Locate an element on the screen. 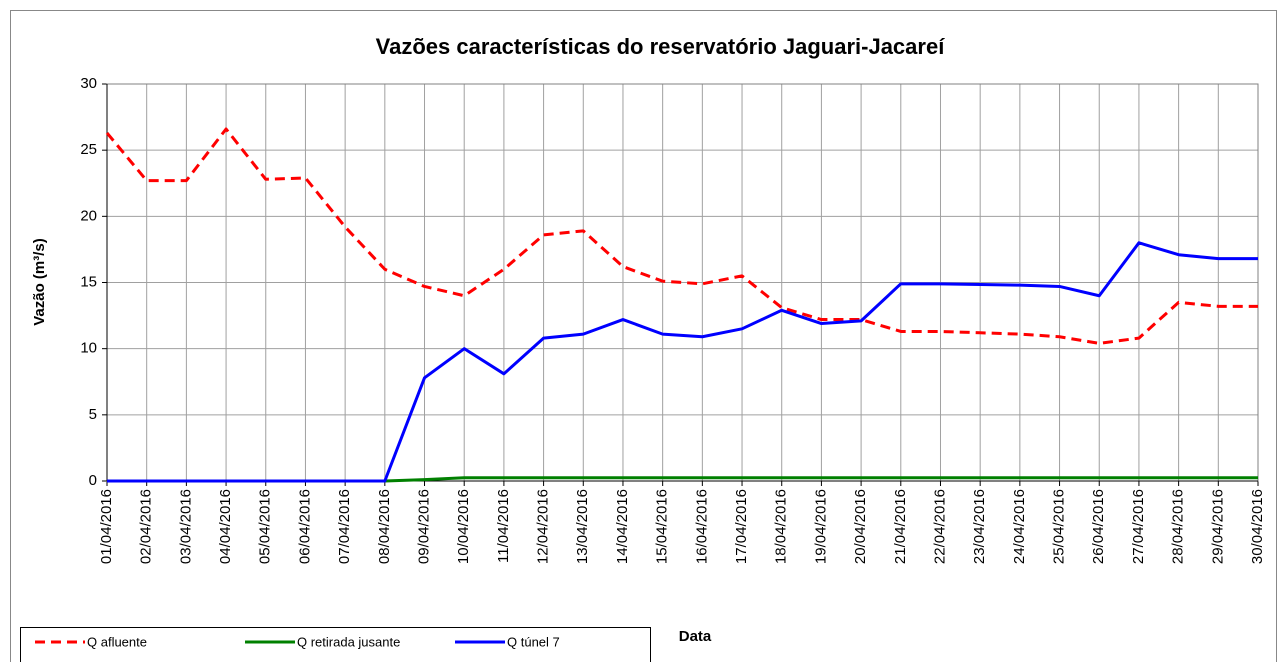 The width and height of the screenshot is (1278, 667). x-tick-label: 13/04/2016 is located at coordinates (582, 526).